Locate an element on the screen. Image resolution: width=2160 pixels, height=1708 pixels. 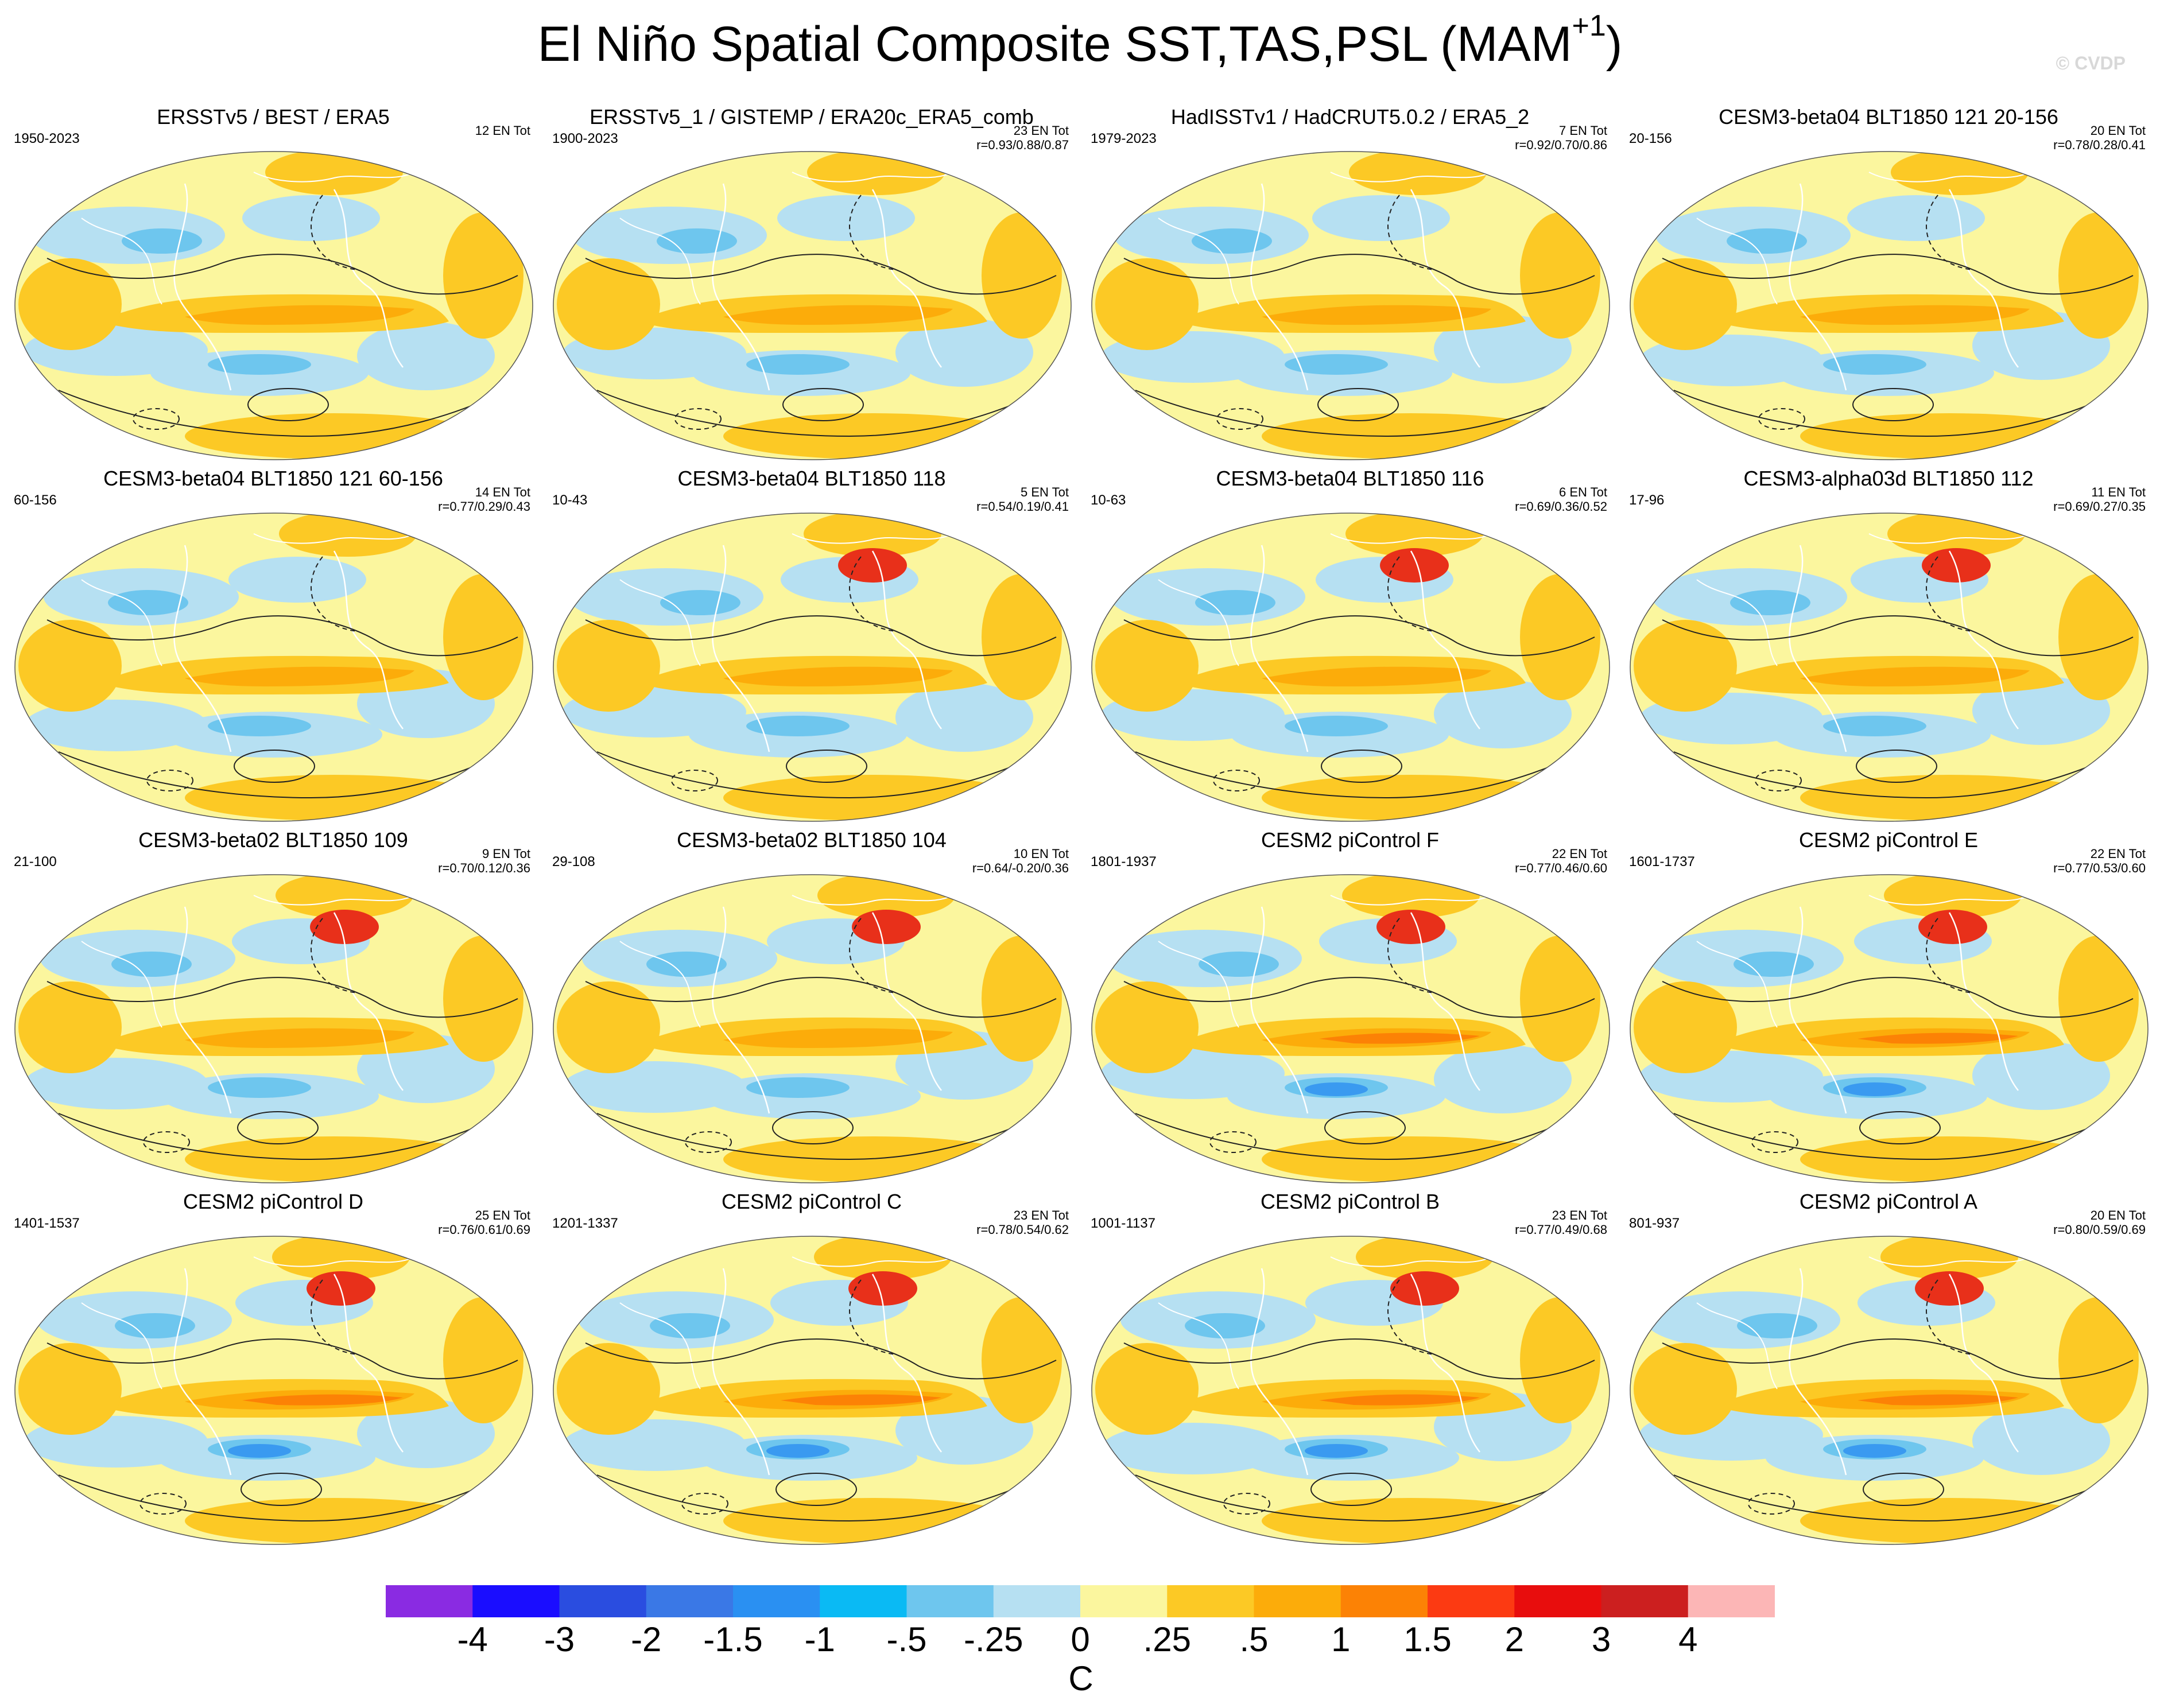
panel-title: CESM2 piControl E is located at coordinates (1888, 840).